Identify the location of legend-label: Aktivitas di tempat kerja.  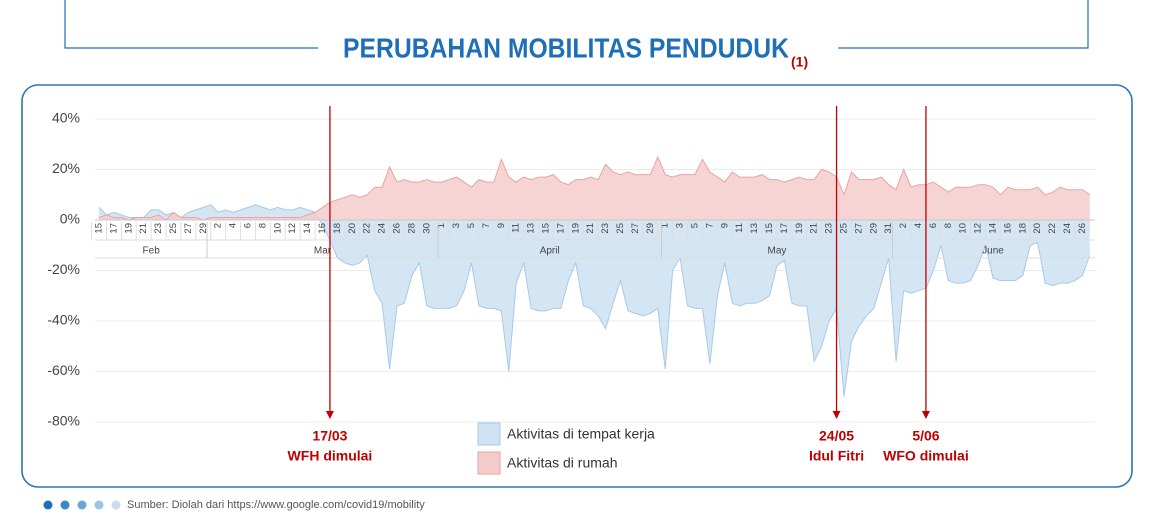
(581, 434).